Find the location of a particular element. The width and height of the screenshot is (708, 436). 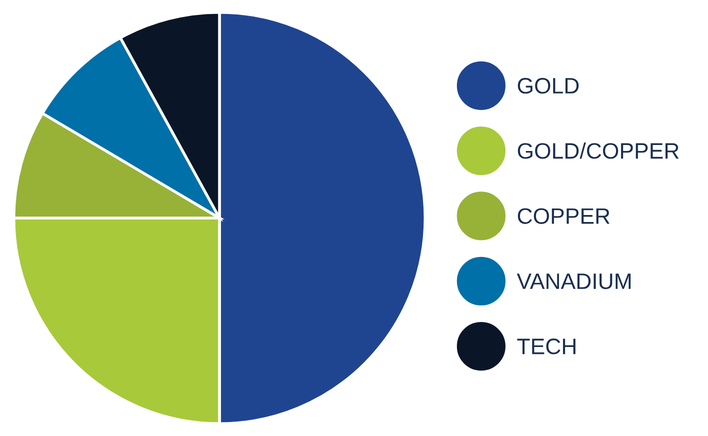

legend-label: TECH is located at coordinates (546, 346).